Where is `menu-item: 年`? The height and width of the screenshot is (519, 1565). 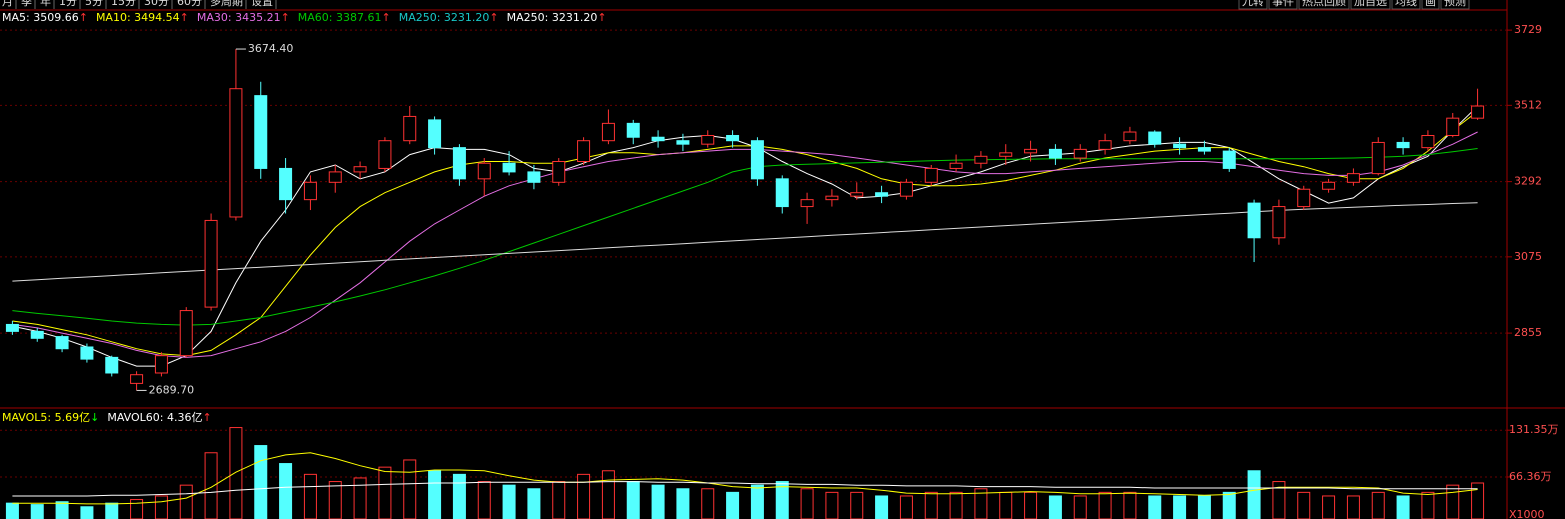
menu-item: 年 is located at coordinates (45, 4).